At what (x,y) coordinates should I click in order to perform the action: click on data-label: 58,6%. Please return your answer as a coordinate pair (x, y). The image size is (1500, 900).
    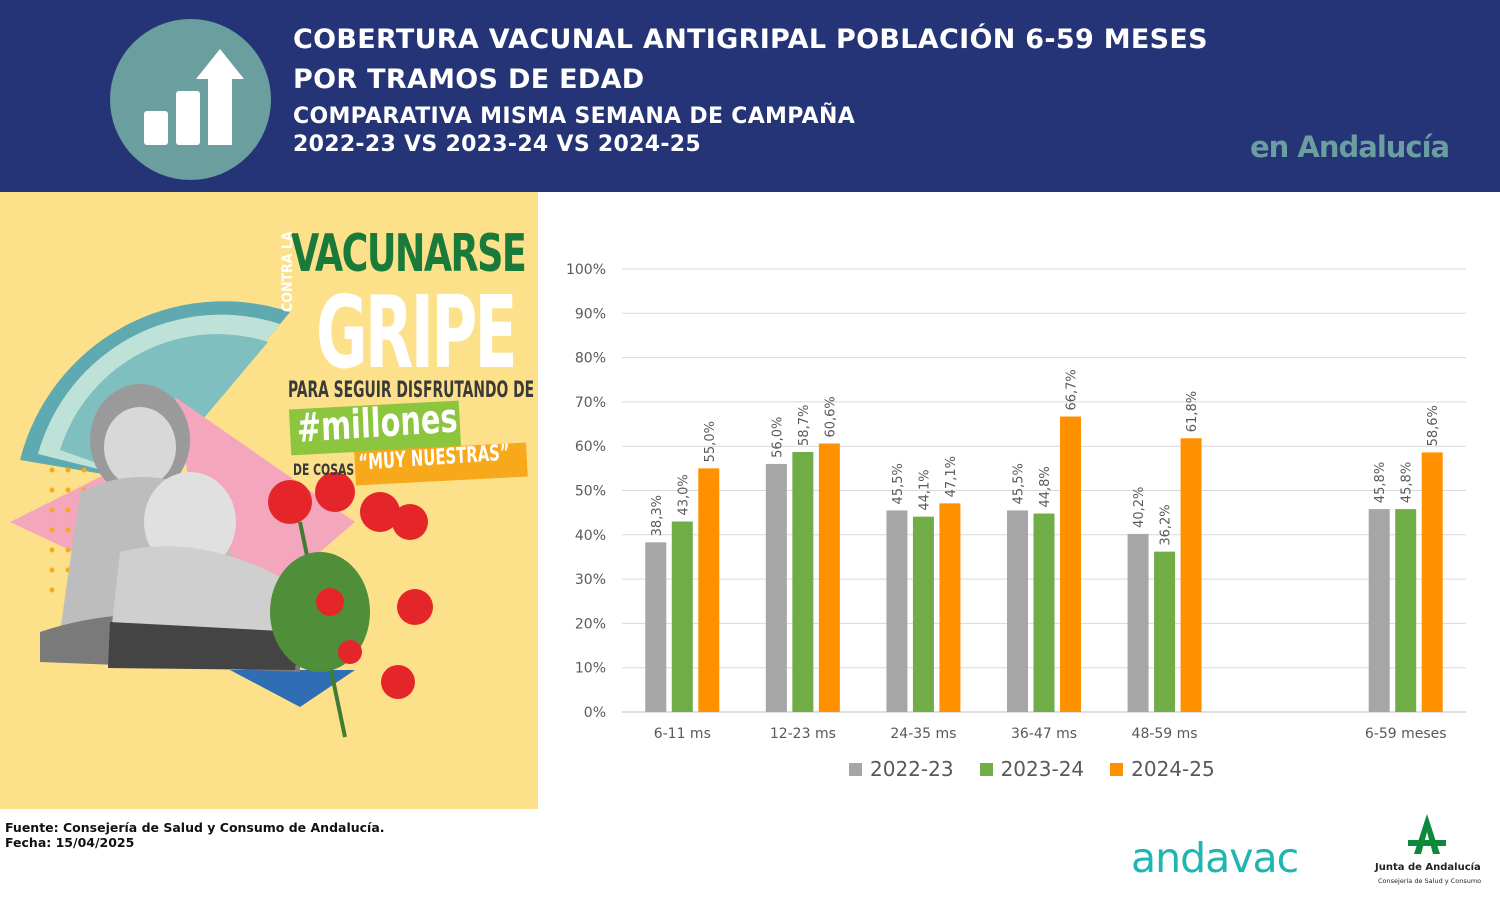
    Looking at the image, I should click on (1433, 425).